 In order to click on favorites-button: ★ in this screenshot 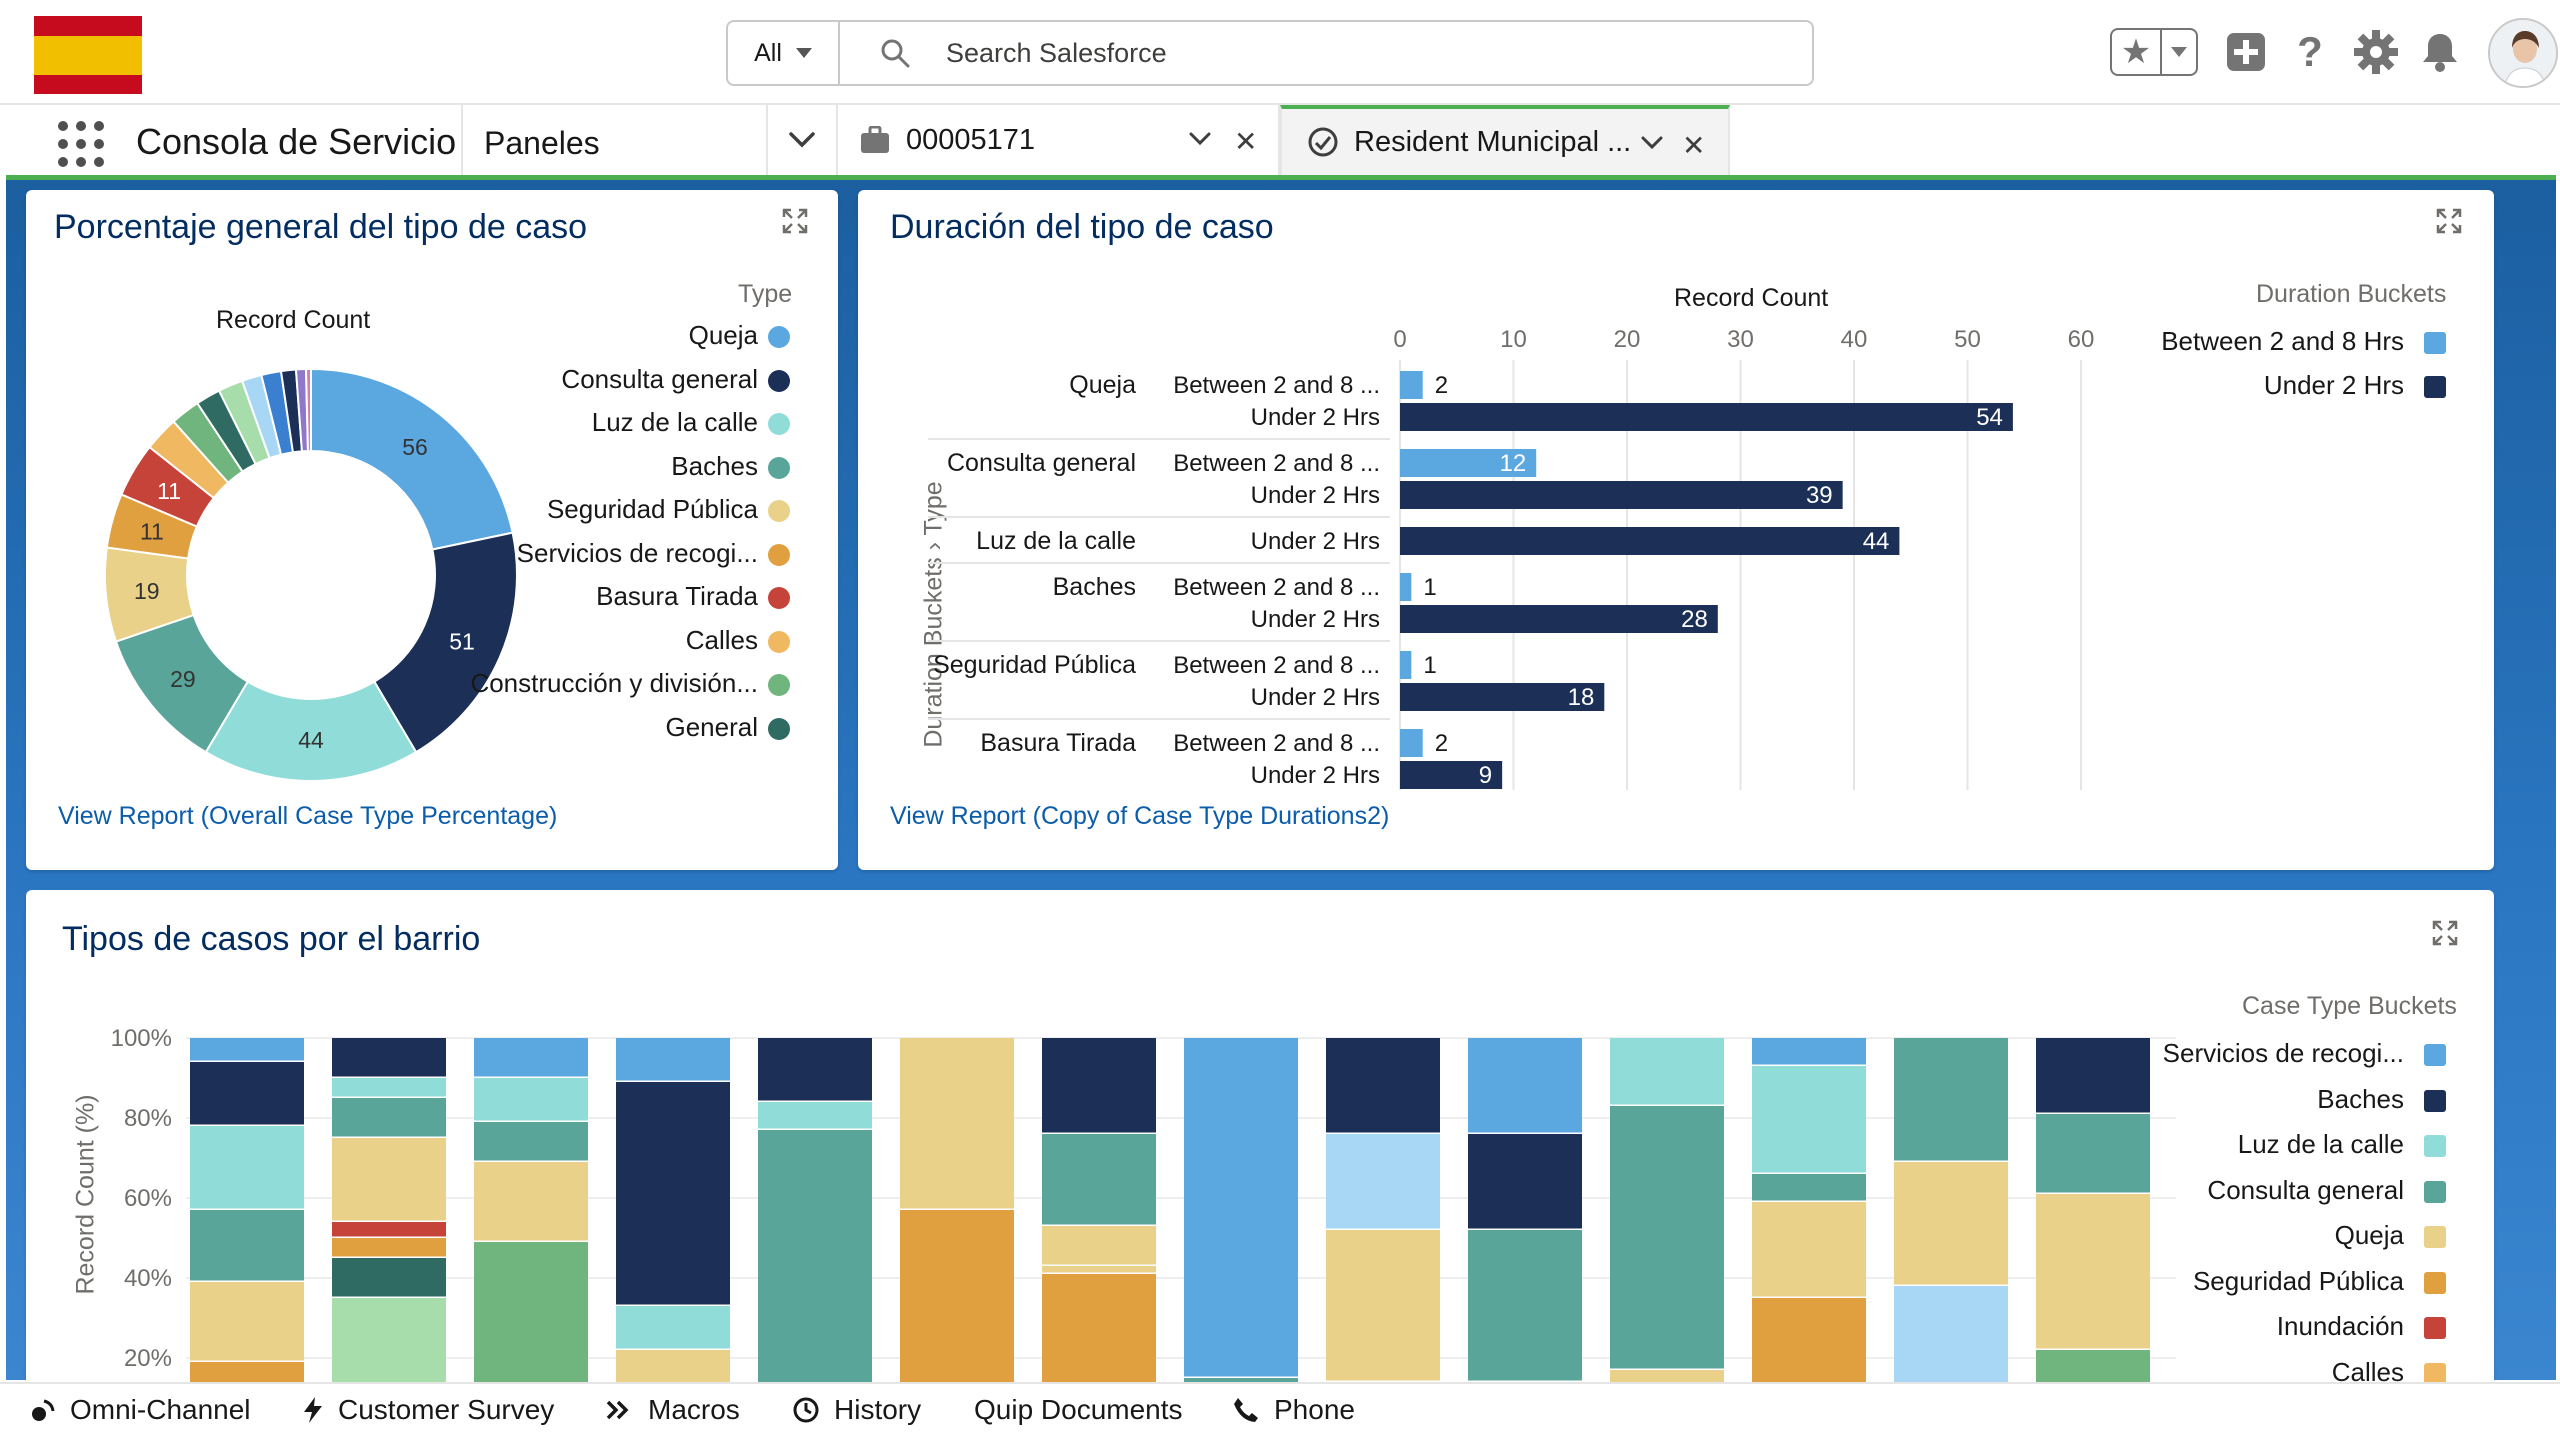, I will do `click(2154, 52)`.